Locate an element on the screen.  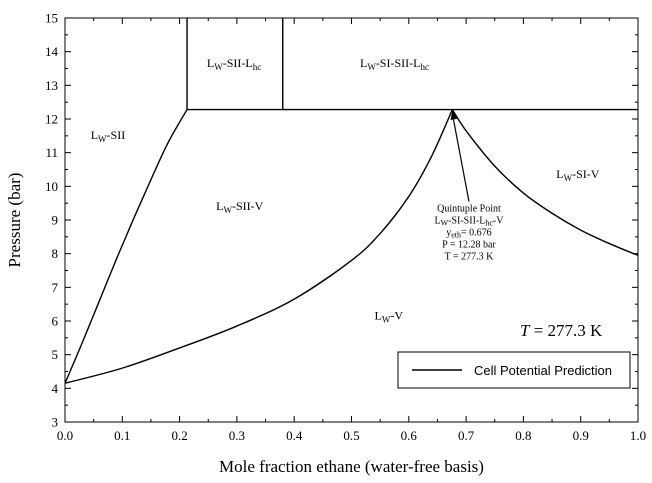
x-tick-label: 0.6 is located at coordinates (409, 435).